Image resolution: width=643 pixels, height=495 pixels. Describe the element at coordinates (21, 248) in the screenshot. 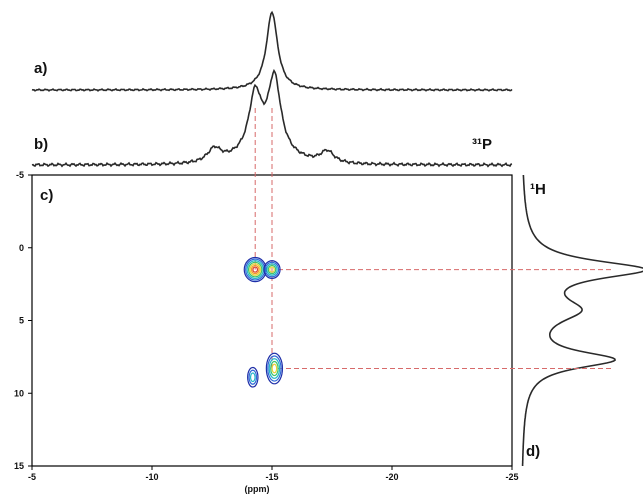

I see `y-tick-label: 0` at that location.